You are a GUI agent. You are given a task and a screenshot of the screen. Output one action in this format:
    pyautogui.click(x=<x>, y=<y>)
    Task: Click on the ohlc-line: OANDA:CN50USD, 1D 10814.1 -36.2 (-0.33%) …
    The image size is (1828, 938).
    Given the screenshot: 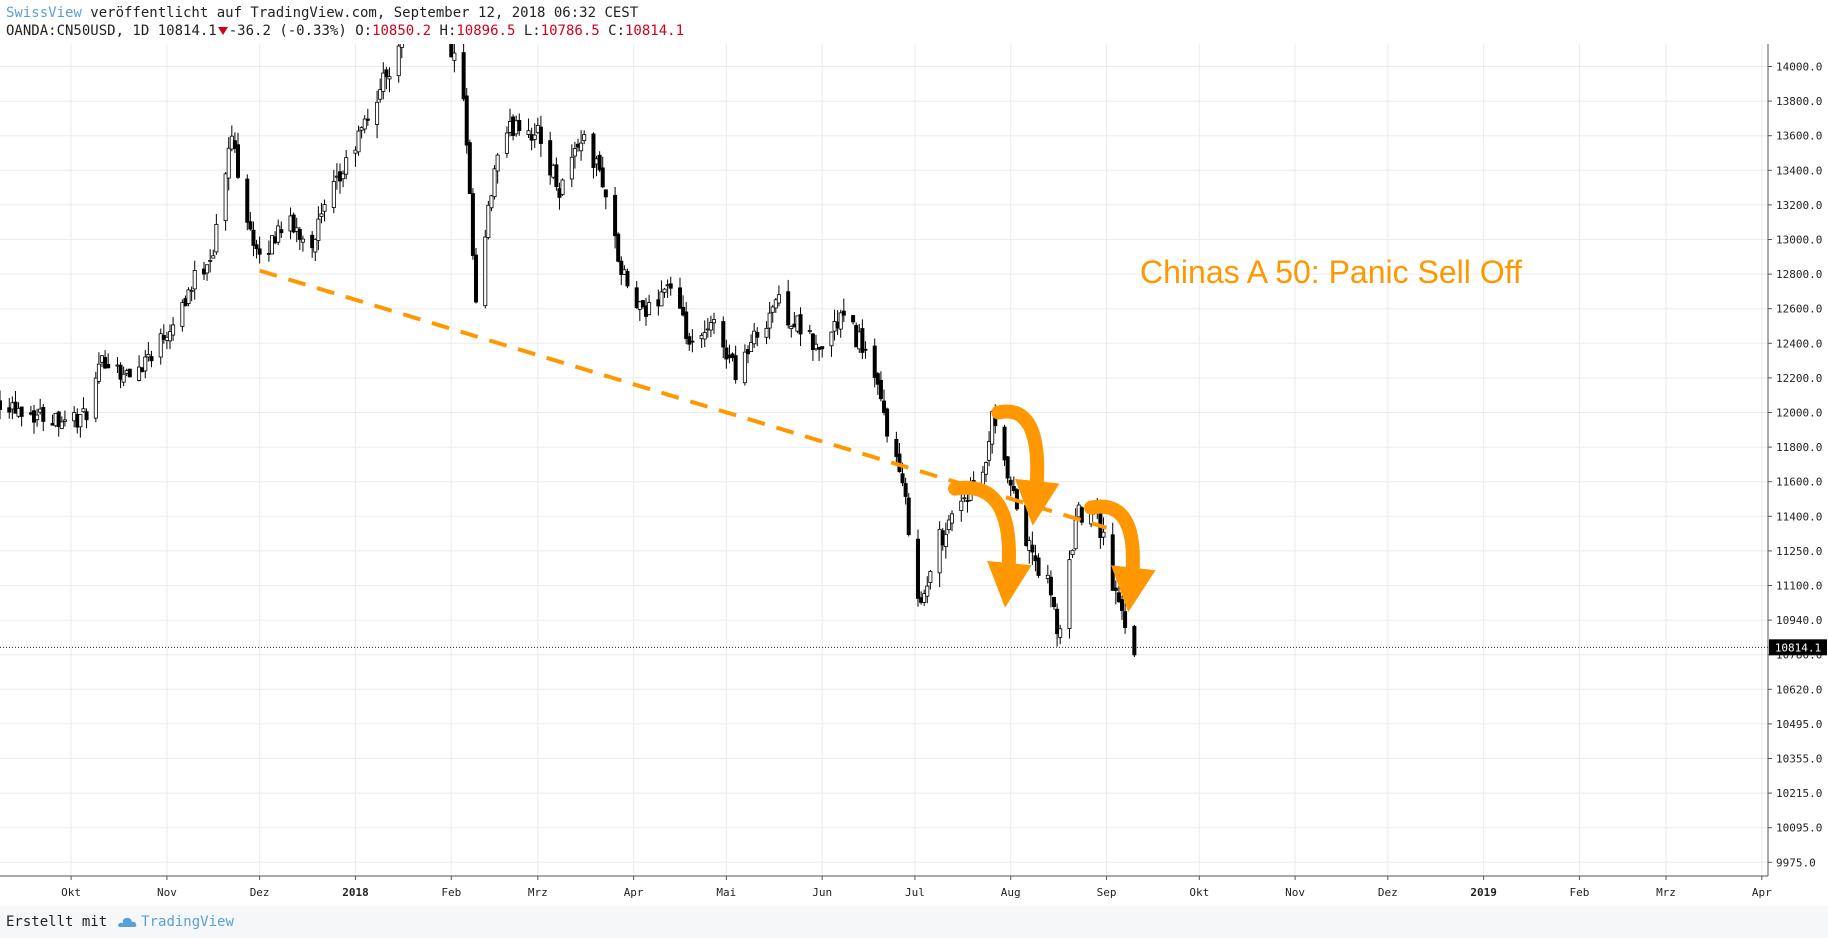 What is the action you would take?
    pyautogui.click(x=345, y=31)
    